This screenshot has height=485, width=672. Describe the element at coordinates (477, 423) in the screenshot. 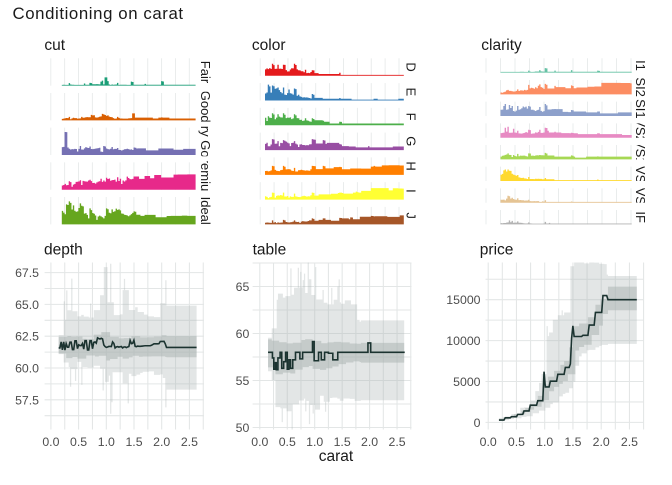

I see `svg-text: 0` at that location.